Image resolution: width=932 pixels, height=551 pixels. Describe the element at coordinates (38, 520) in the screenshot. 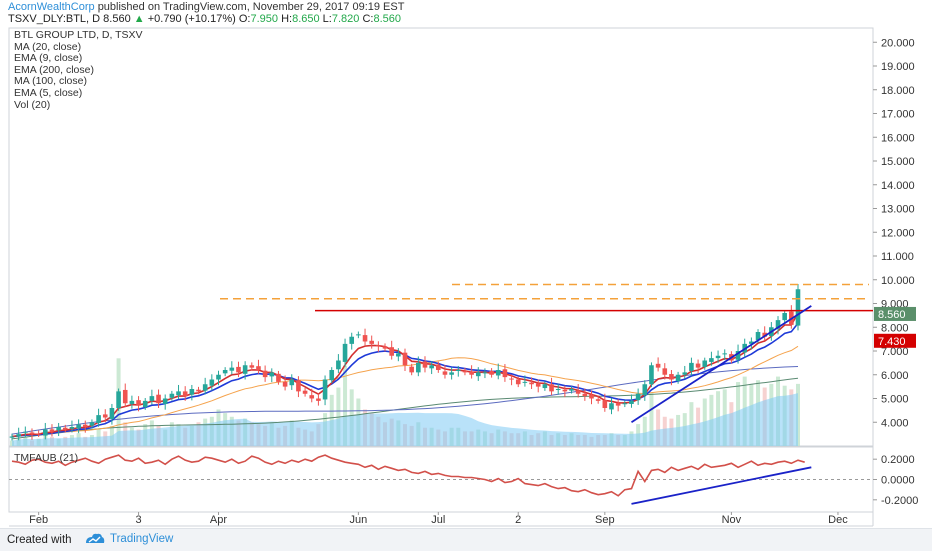

I see `time-tick-label: Feb` at that location.